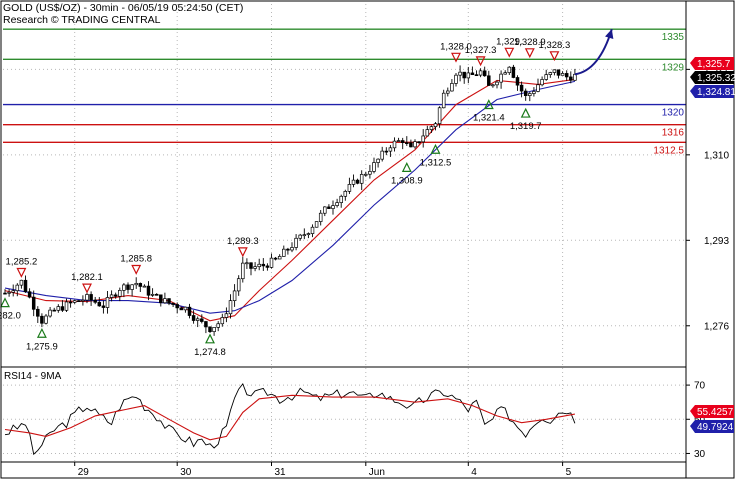 The height and width of the screenshot is (480, 735). What do you see at coordinates (243, 241) in the screenshot?
I see `swing-high-label: 1,289.3` at bounding box center [243, 241].